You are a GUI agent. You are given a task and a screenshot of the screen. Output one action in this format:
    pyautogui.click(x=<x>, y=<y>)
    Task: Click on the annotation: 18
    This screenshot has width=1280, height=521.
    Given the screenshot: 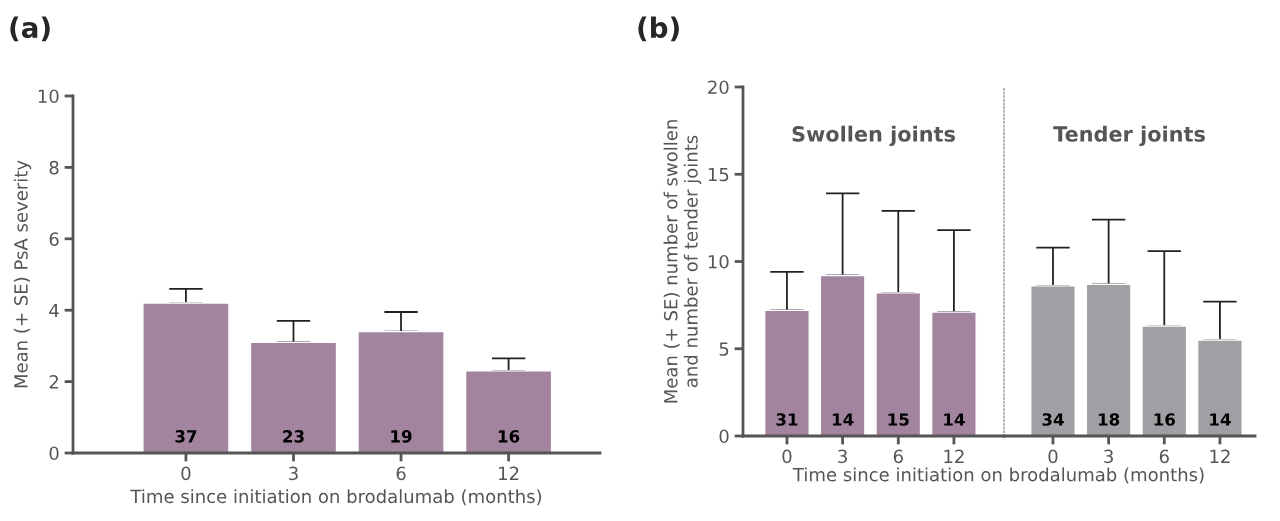 What is the action you would take?
    pyautogui.click(x=1109, y=419)
    